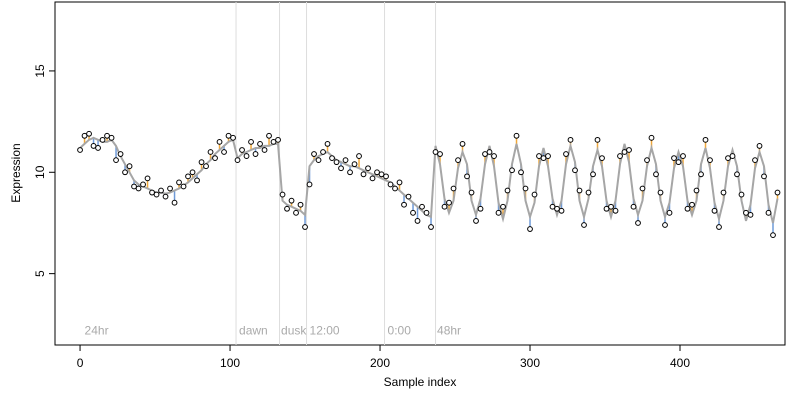 This screenshot has height=400, width=800. Describe the element at coordinates (40, 172) in the screenshot. I see `y-tick-label: 10` at that location.